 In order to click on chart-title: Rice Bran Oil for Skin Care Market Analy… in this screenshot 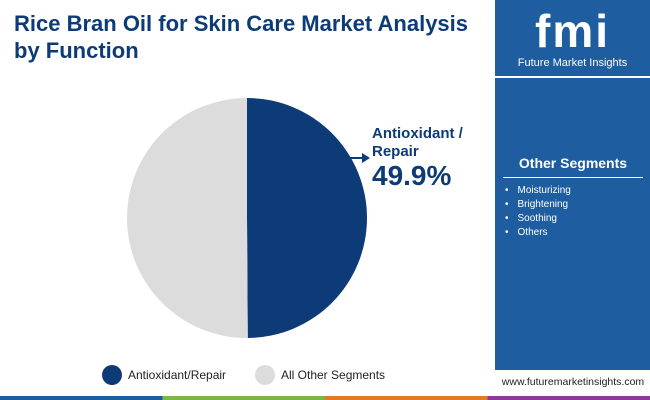, I will do `click(241, 37)`.